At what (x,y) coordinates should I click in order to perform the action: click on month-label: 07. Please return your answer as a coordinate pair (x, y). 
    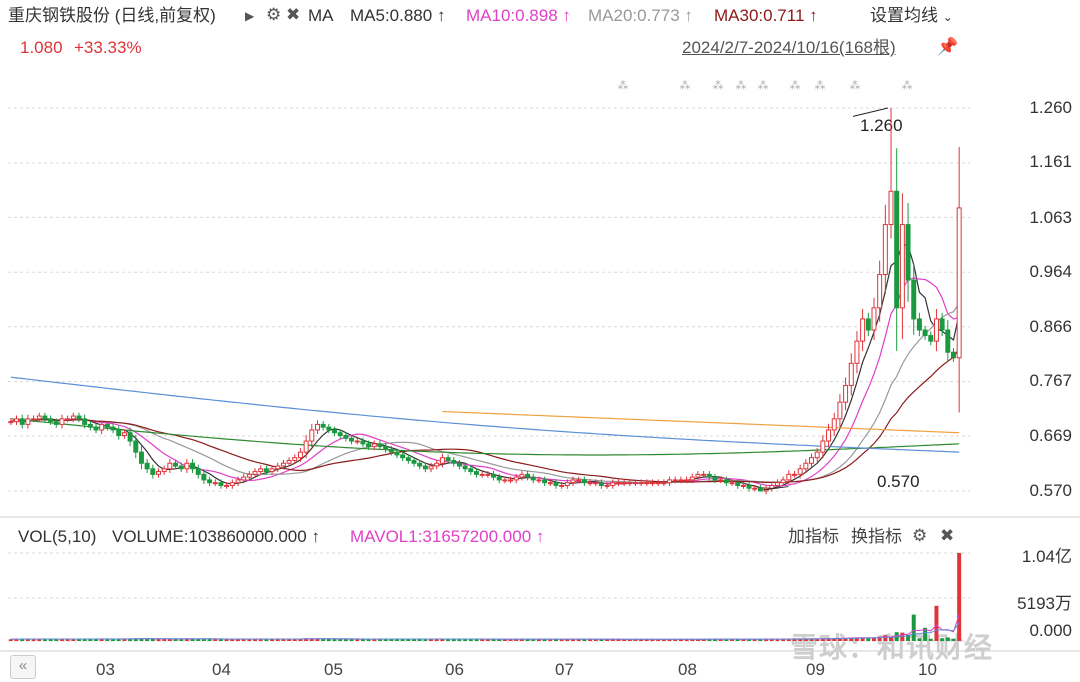
    Looking at the image, I should click on (564, 669).